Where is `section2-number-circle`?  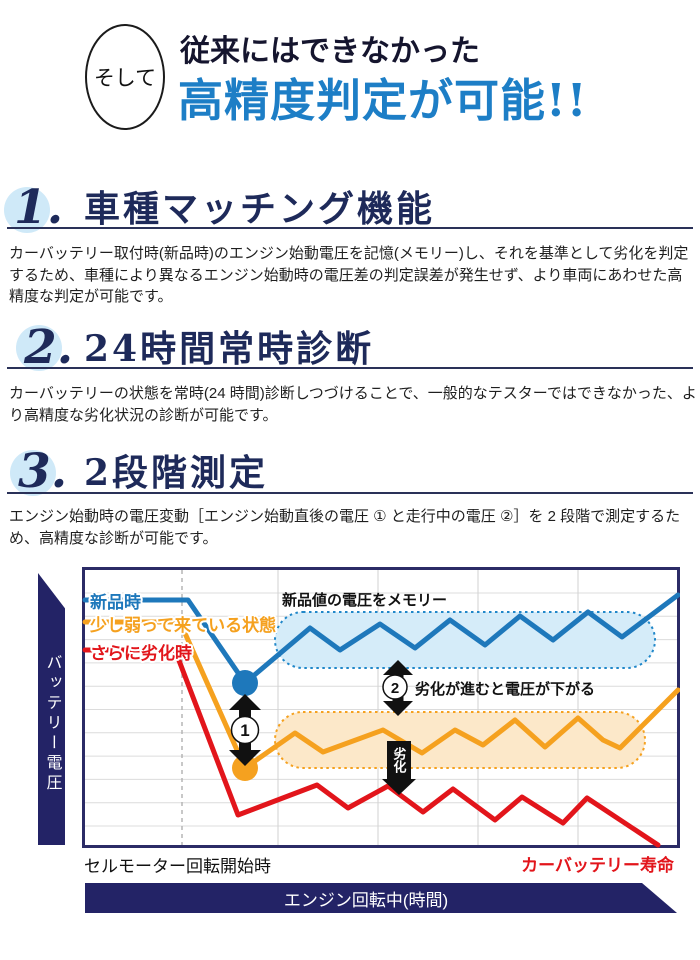 section2-number-circle is located at coordinates (39, 348).